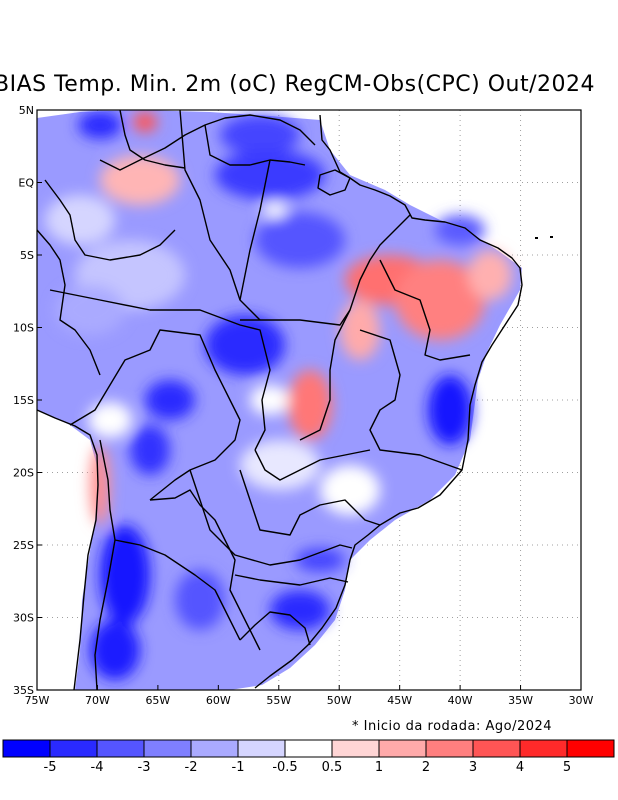 This screenshot has height=800, width=618. I want to click on lat-tick-label: EQ, so click(26, 183).